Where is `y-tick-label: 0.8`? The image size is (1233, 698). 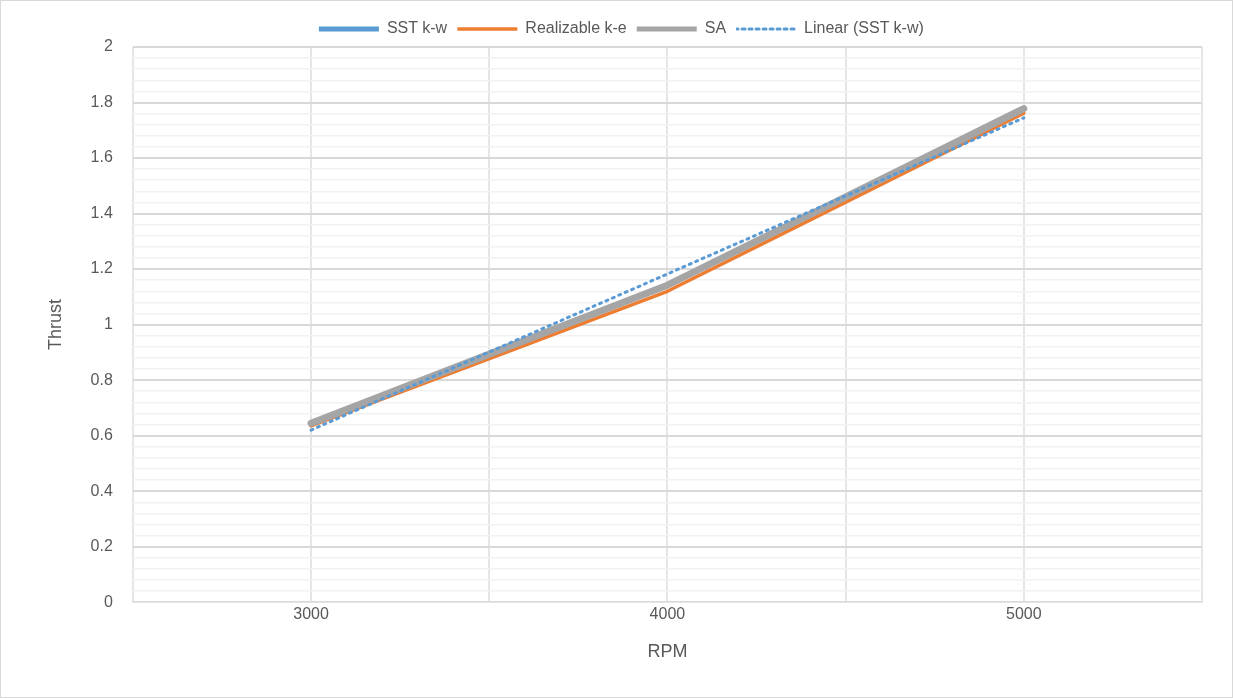
y-tick-label: 0.8 is located at coordinates (101, 379).